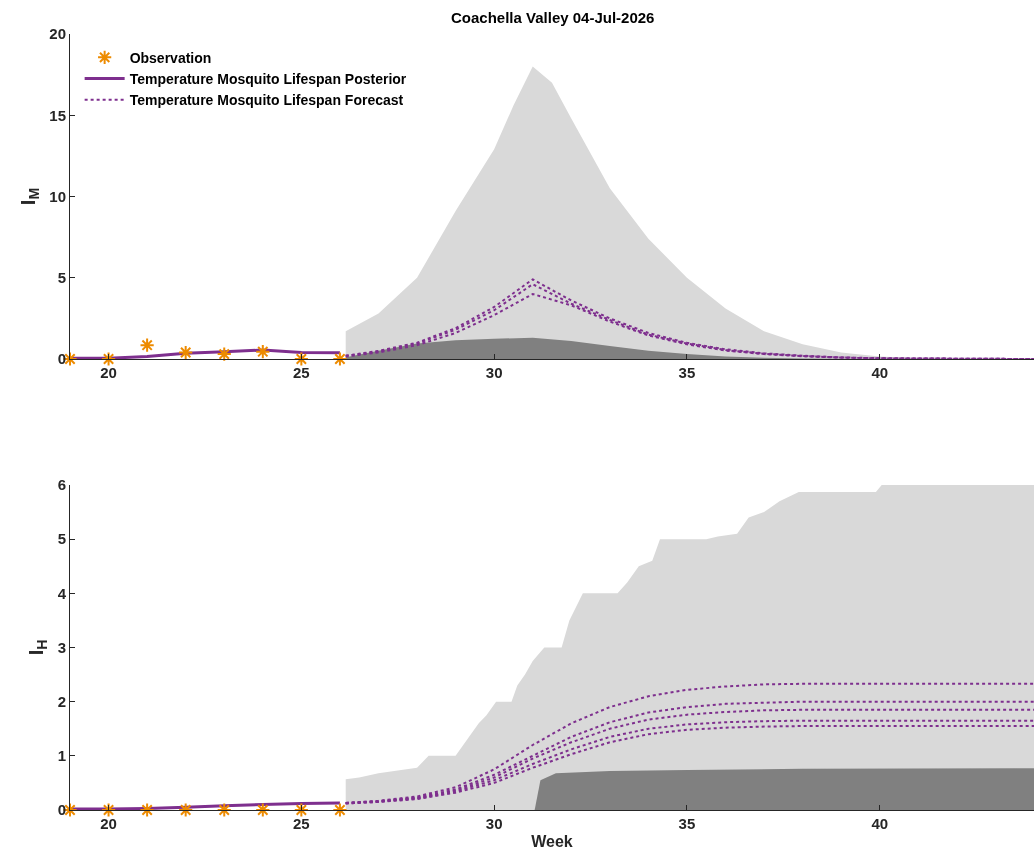 The height and width of the screenshot is (863, 1034). I want to click on y-tick-label: 3, so click(61, 647).